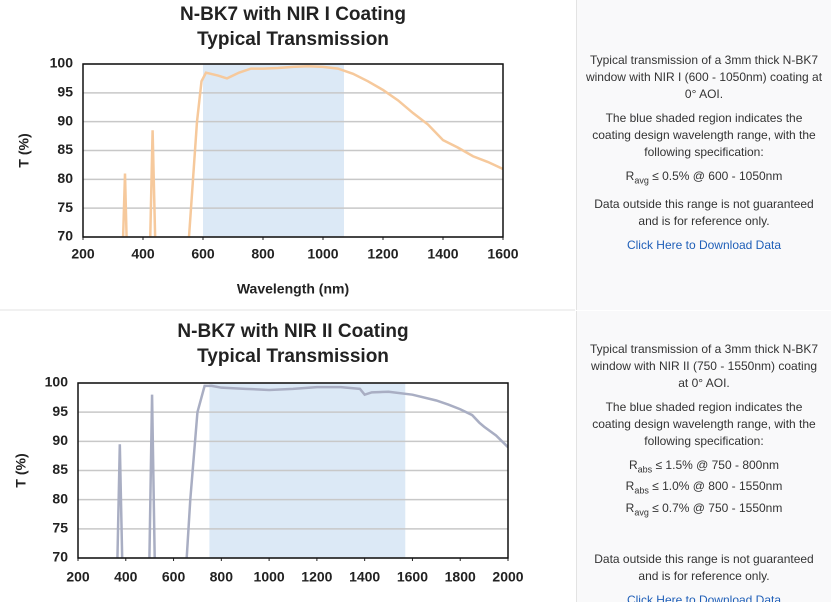 Image resolution: width=831 pixels, height=602 pixels. What do you see at coordinates (717, 507) in the screenshot?
I see `spec-text: ≤ 0.7% @ 750 - 1550nm` at bounding box center [717, 507].